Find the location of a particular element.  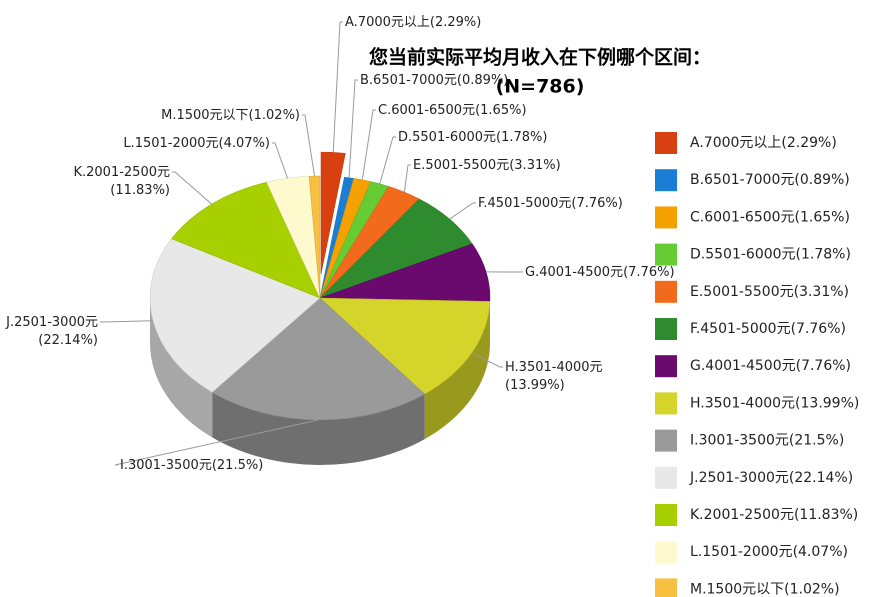

legend-category: G.4001-4500元 is located at coordinates (743, 366).